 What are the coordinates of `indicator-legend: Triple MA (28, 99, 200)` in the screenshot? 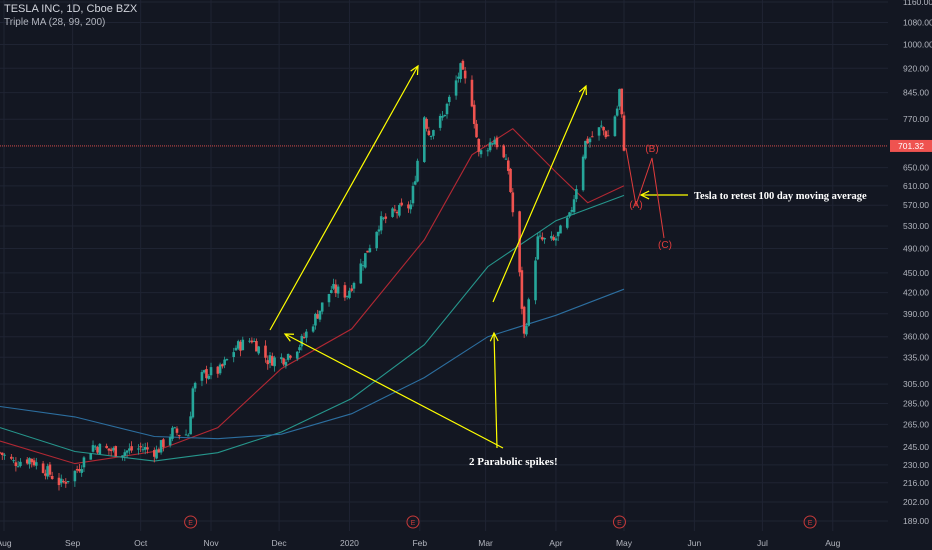 It's located at (55, 22).